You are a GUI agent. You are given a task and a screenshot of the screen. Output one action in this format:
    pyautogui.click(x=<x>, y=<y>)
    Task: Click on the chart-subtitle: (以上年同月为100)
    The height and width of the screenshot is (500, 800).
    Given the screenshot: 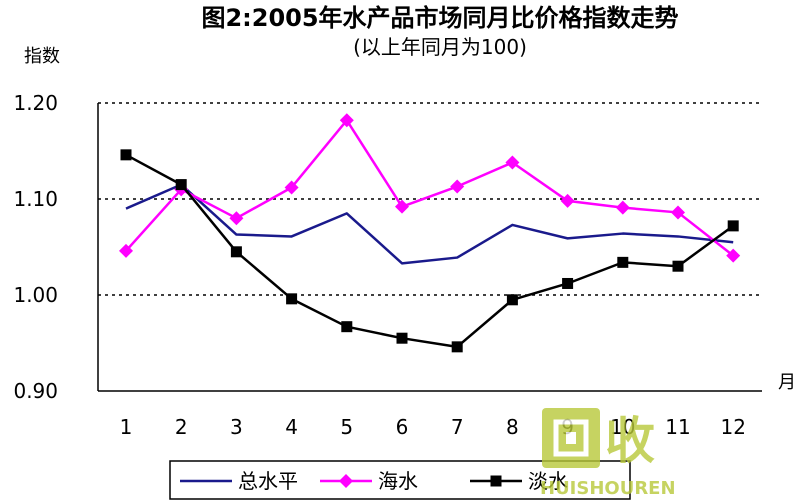 What is the action you would take?
    pyautogui.click(x=440, y=47)
    